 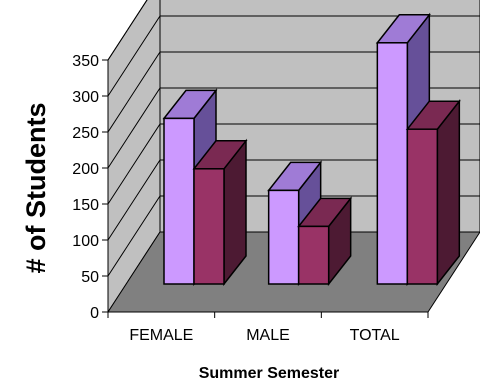 I want to click on y-tick-label: 200, so click(x=85, y=169).